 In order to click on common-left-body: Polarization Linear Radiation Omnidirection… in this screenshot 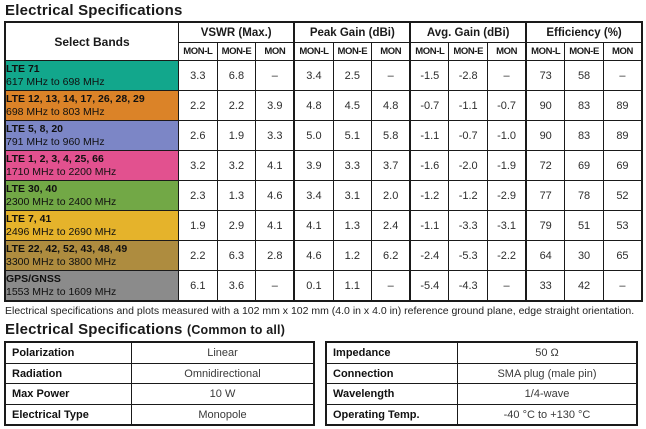, I will do `click(159, 383)`.